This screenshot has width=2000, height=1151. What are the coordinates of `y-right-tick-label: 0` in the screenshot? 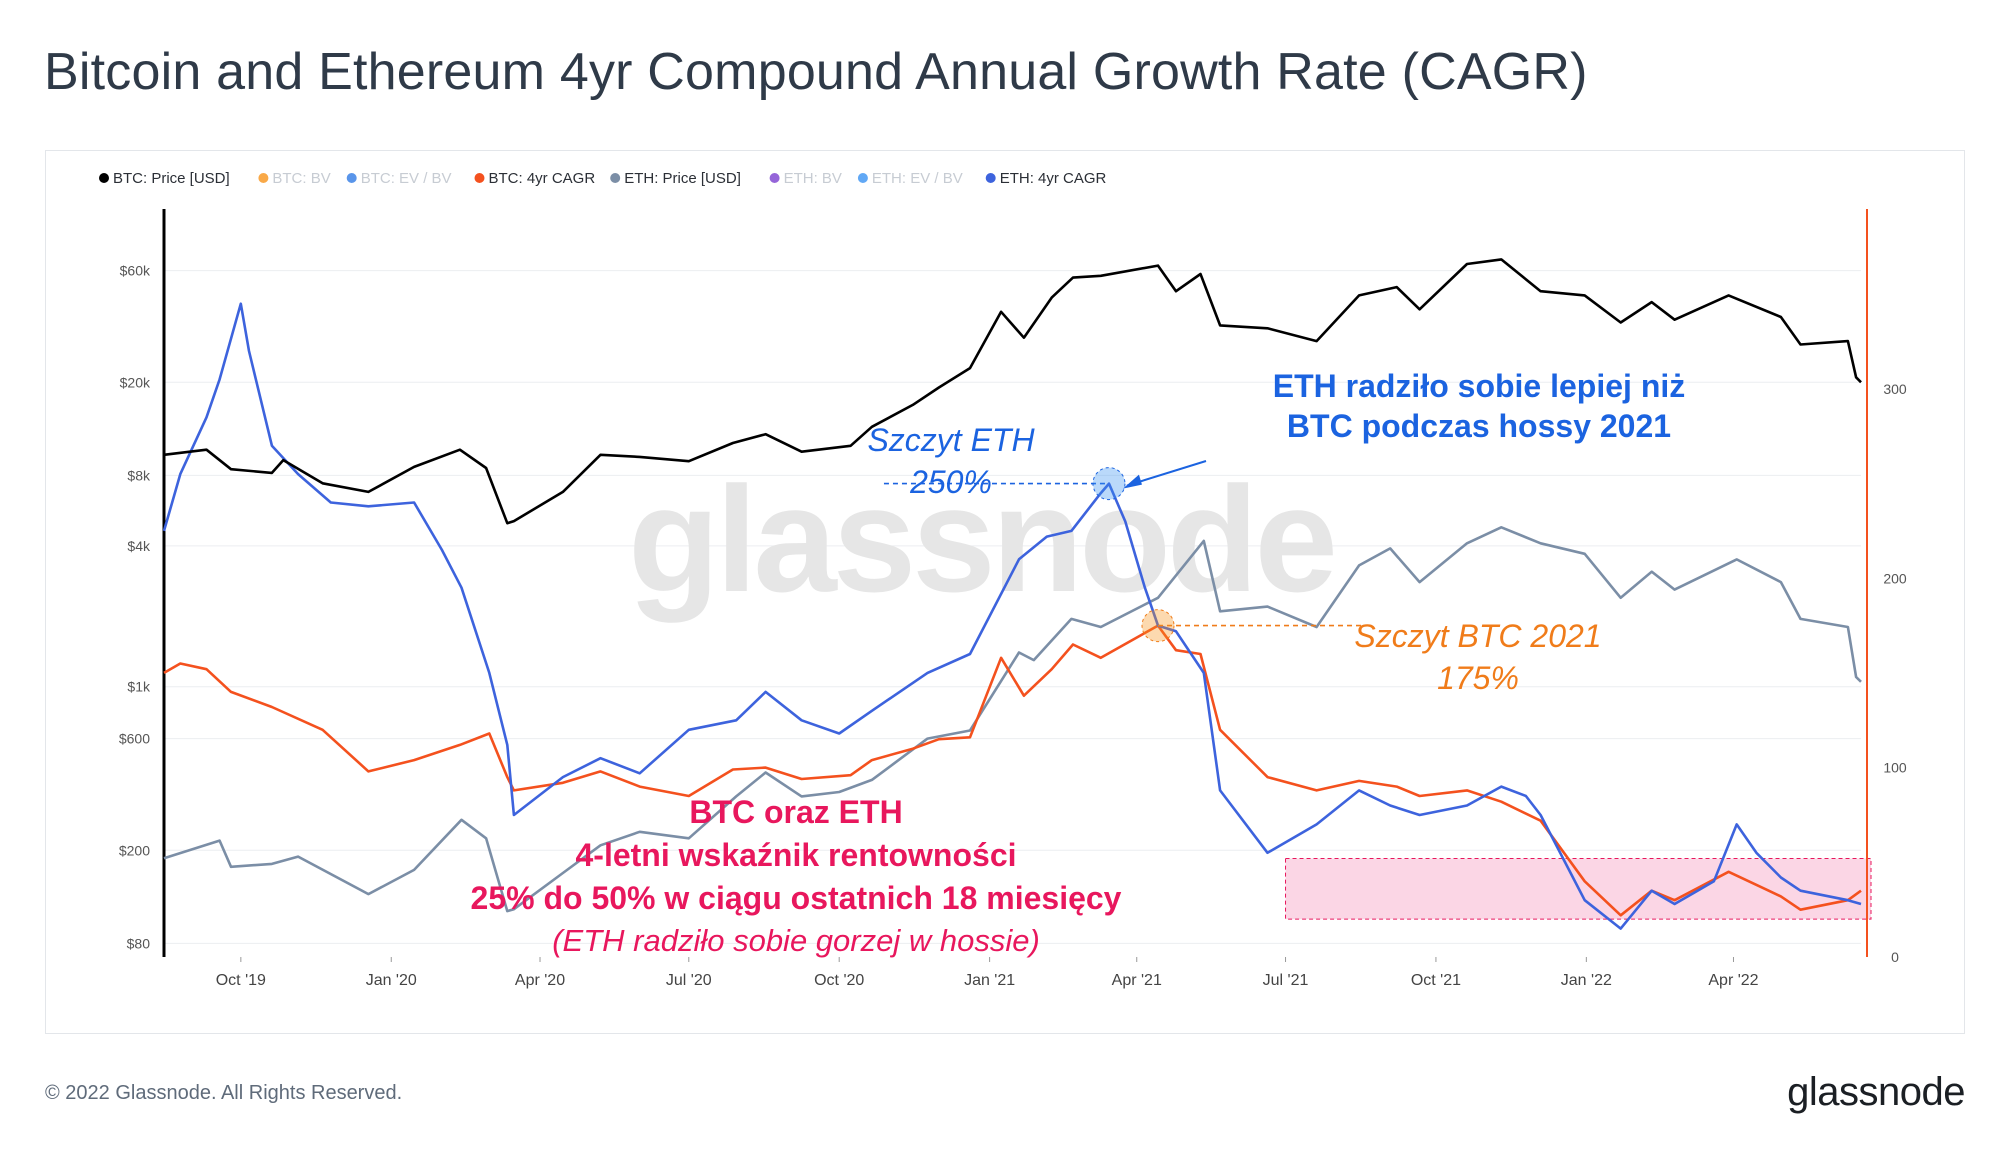 It's located at (1895, 957).